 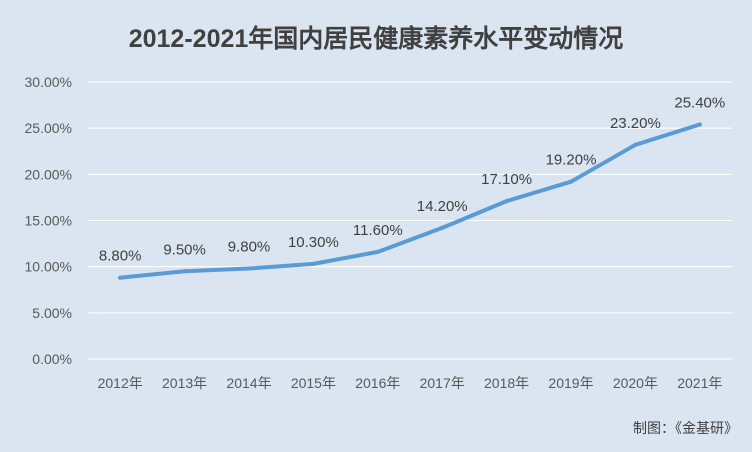 I want to click on data-label: 23.20%, so click(x=635, y=123).